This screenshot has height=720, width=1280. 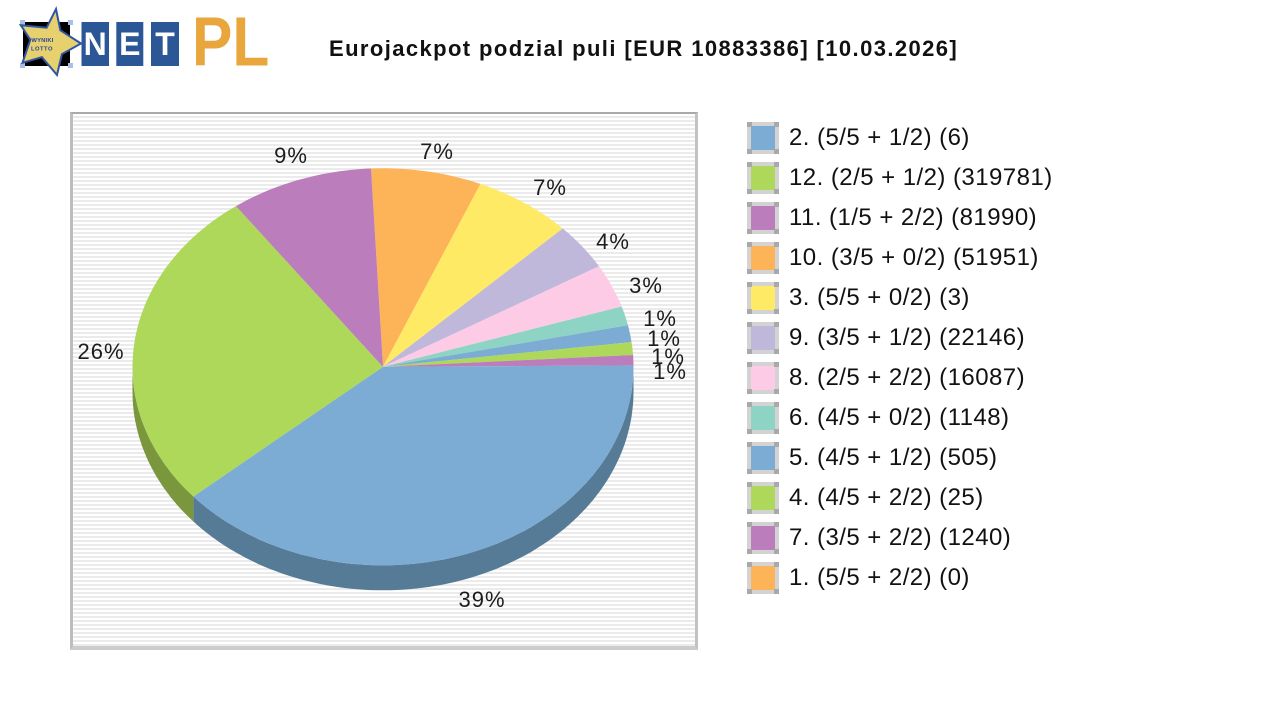 What do you see at coordinates (165, 44) in the screenshot?
I see `svg-text: T` at bounding box center [165, 44].